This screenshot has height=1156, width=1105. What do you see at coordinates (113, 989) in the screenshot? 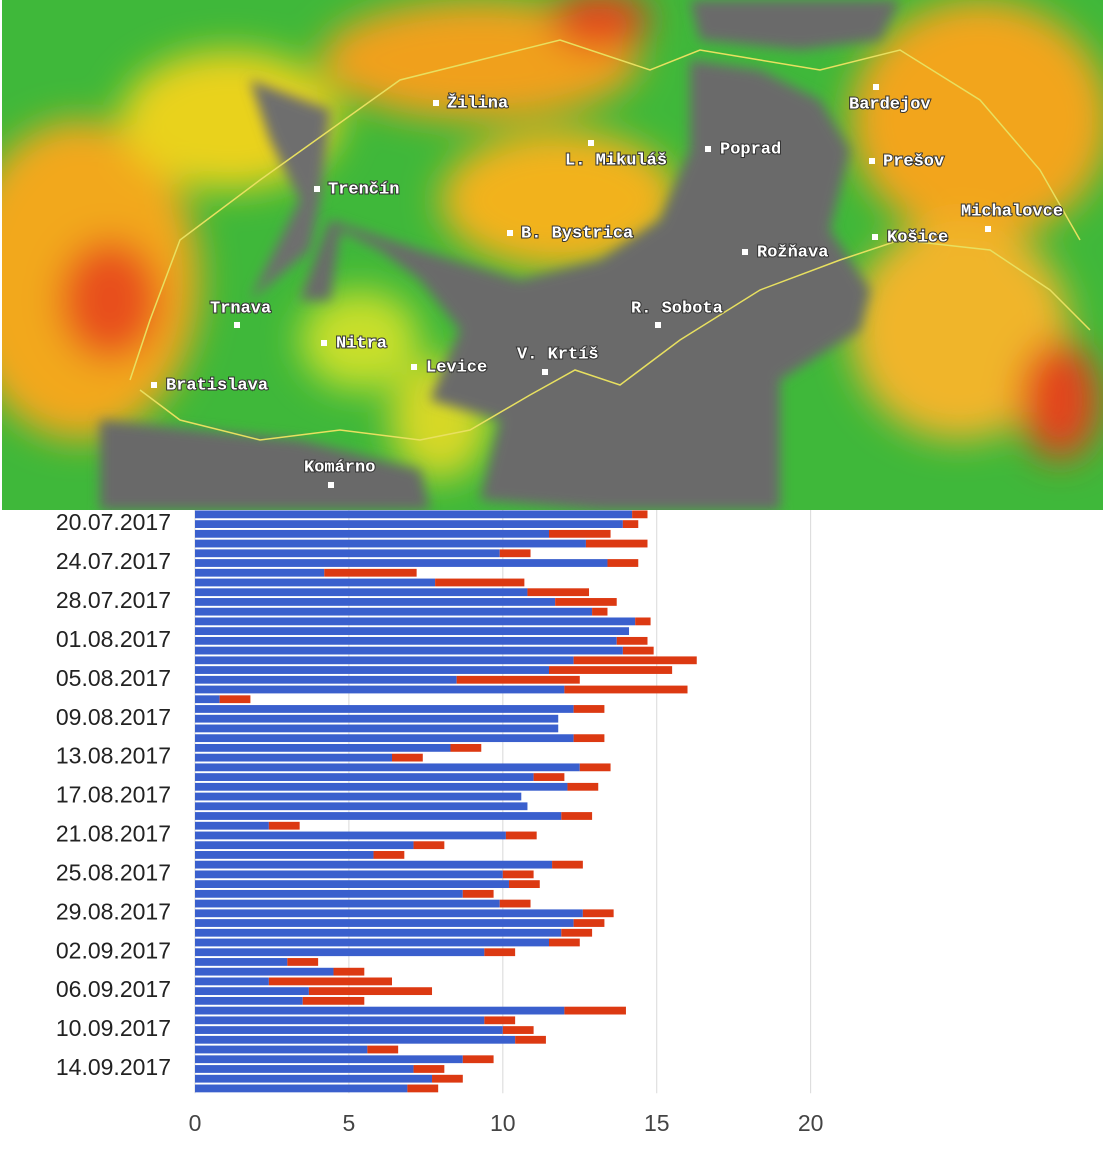
I see `y-tick-label: 06.09.2017` at bounding box center [113, 989].